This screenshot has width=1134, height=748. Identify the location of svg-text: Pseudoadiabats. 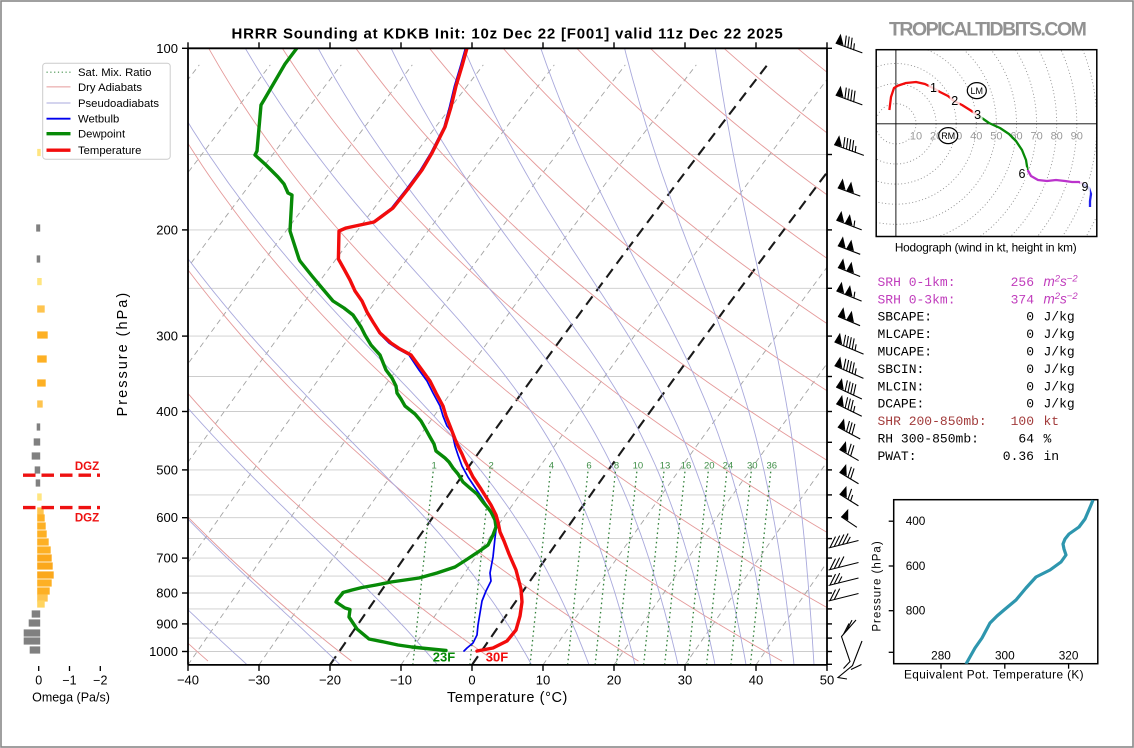
(118, 104).